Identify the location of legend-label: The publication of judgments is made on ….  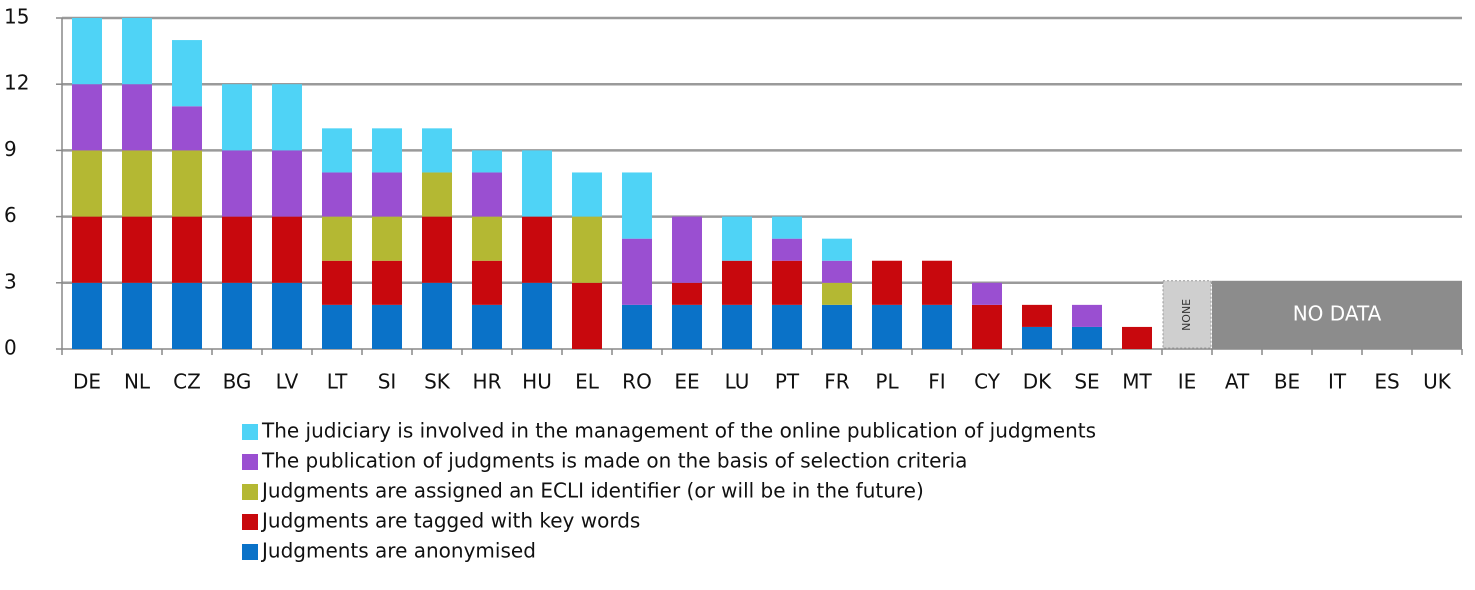
(614, 461).